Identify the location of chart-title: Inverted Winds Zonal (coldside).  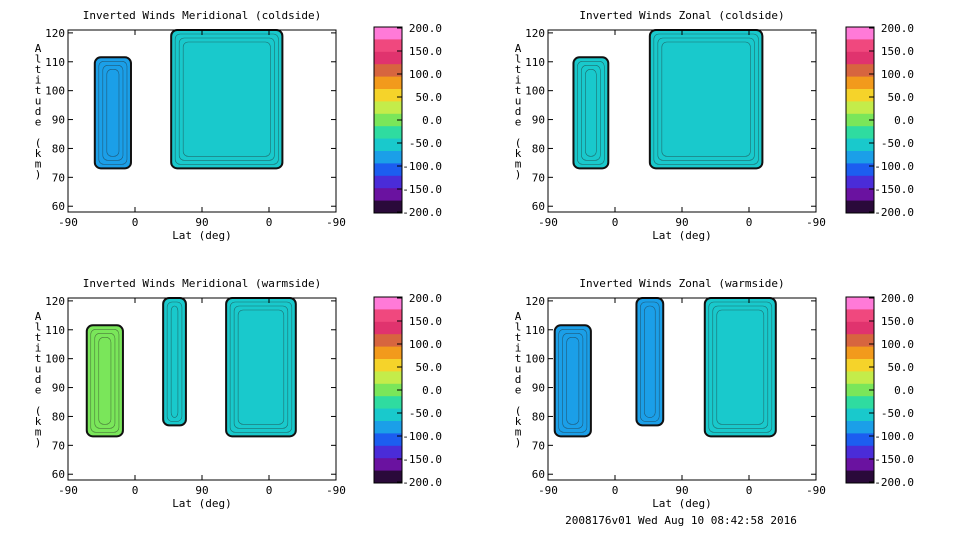
(681, 15).